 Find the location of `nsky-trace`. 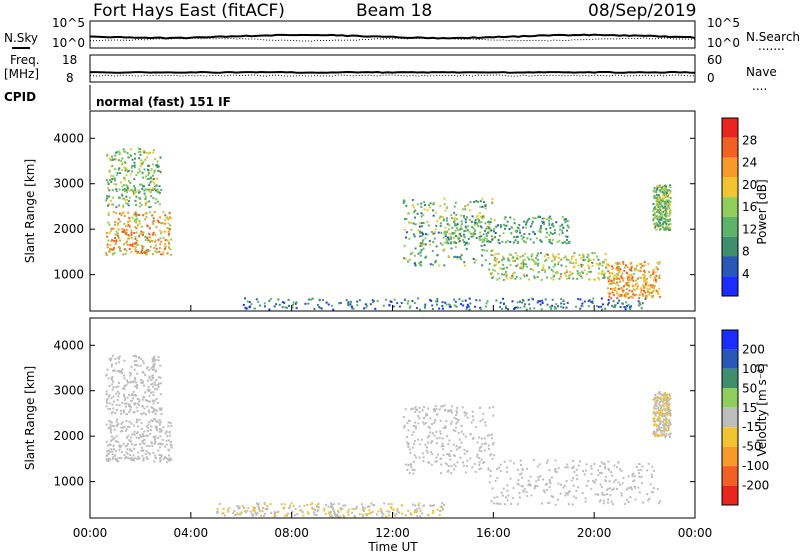

nsky-trace is located at coordinates (392, 36).